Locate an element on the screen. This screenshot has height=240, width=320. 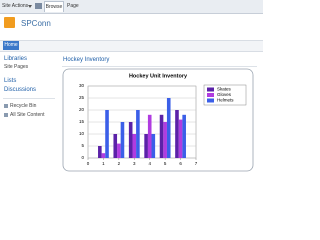
top-nav is located at coordinates (131, 46).